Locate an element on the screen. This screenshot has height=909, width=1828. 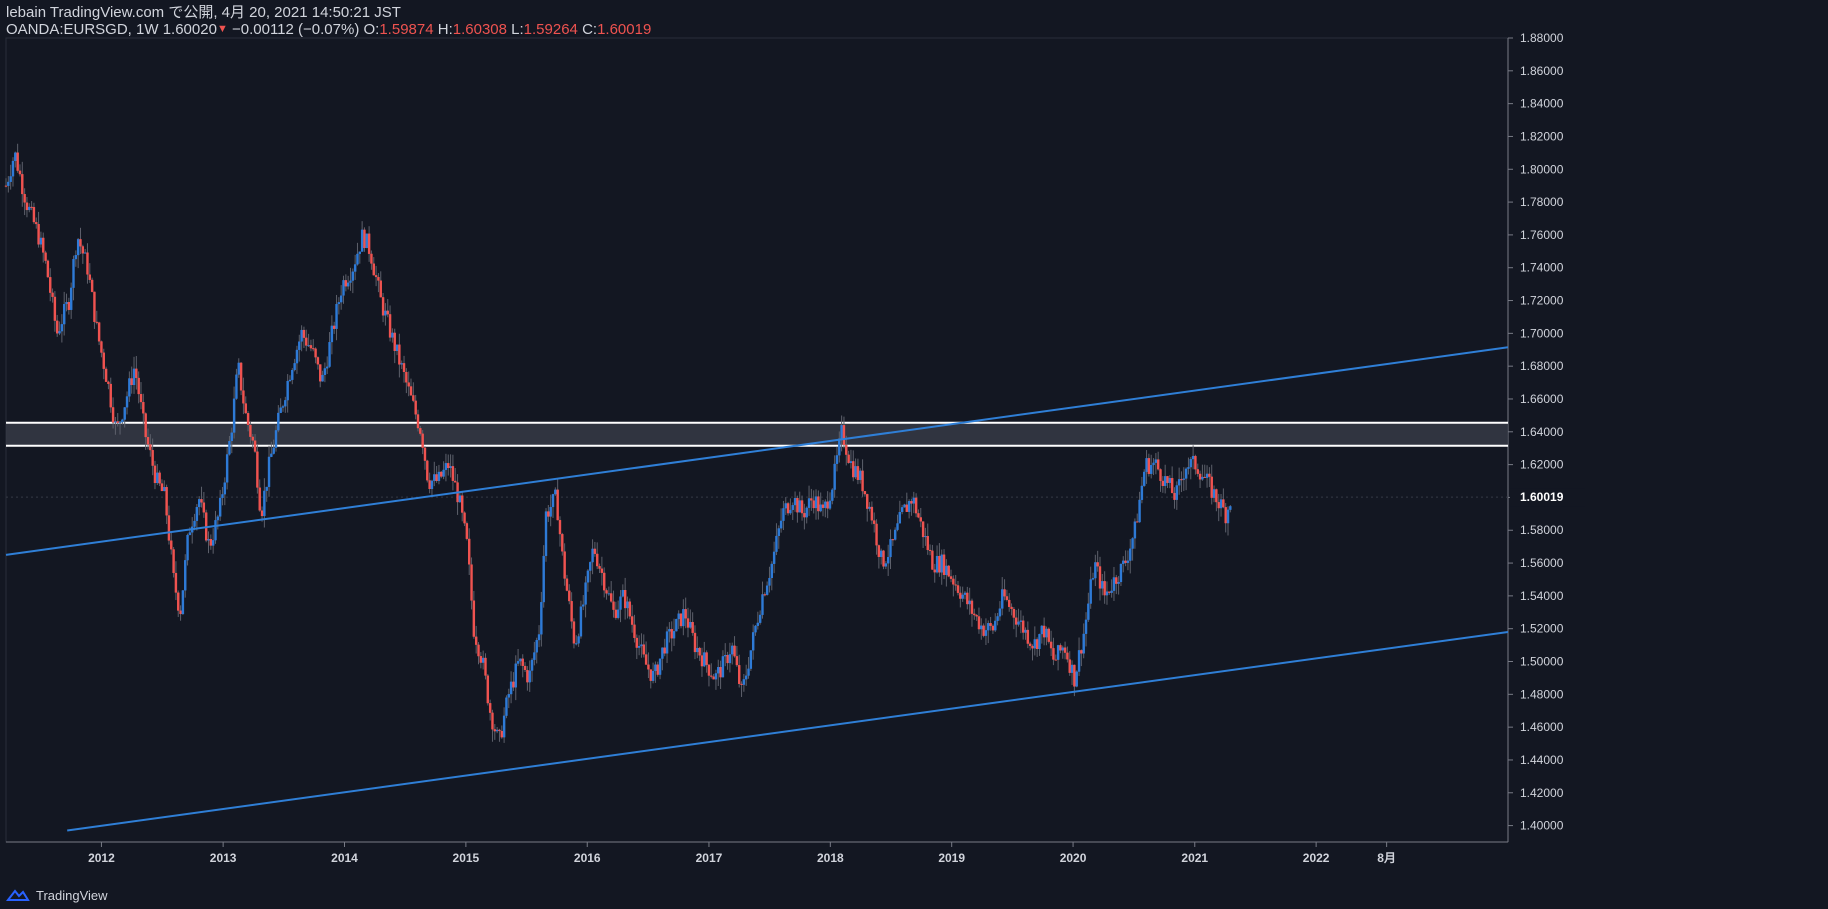
x-tick-label: 2016 is located at coordinates (587, 858).